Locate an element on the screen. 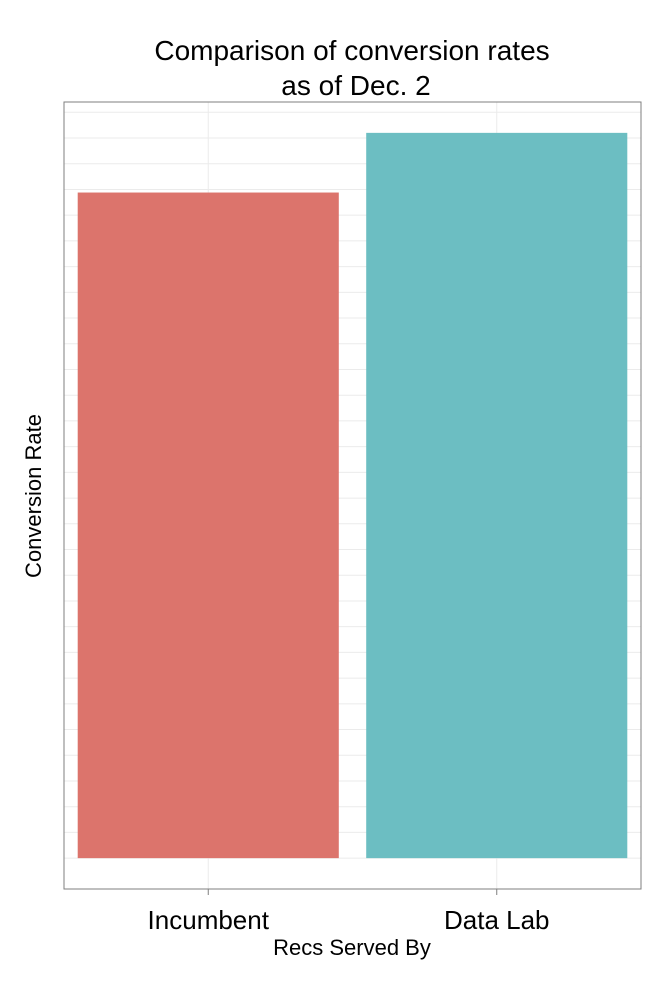 Image resolution: width=672 pixels, height=981 pixels. x-tick-label: Incumbent is located at coordinates (209, 920).